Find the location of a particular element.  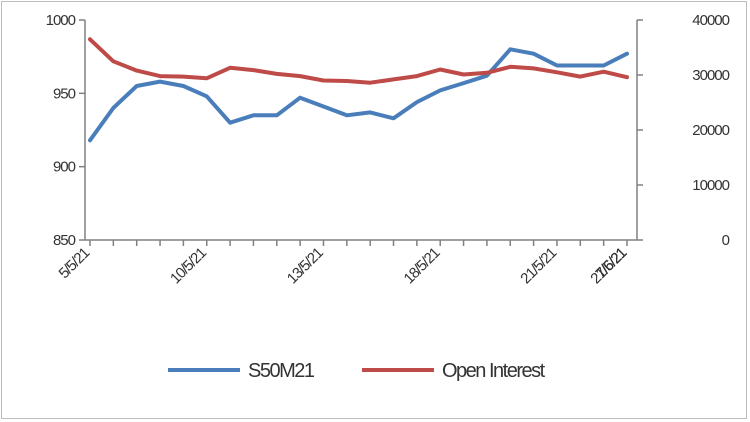

x-tick-label: 7/6/21 is located at coordinates (612, 263).